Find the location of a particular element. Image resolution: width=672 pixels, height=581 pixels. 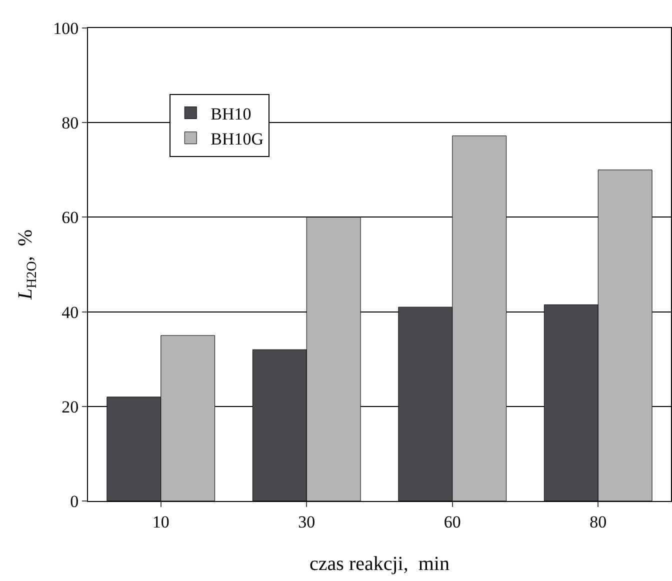

y-tick-label: 0 is located at coordinates (74, 501).